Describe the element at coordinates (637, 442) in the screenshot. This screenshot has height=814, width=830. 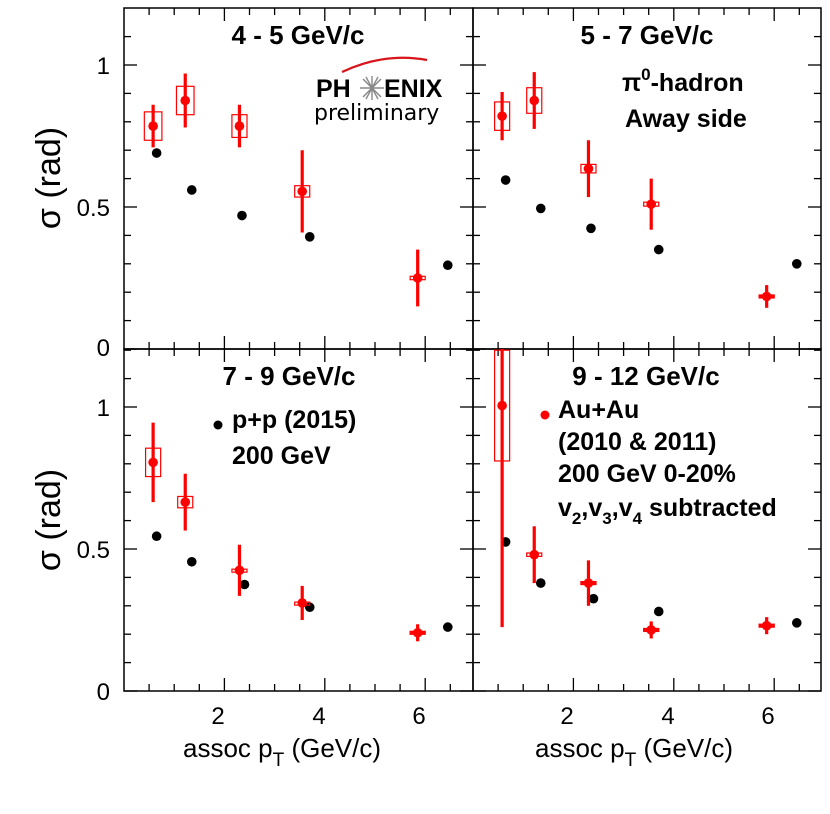
I see `legend-auau-line2: (2010 & 2011)` at that location.